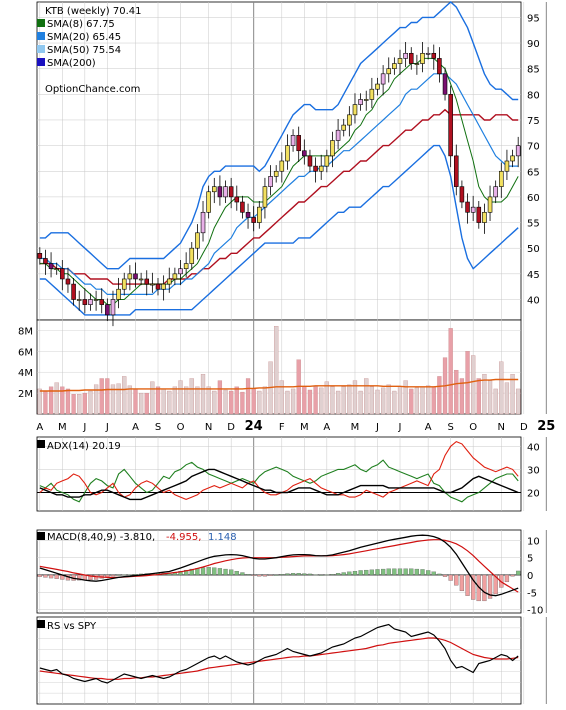  What do you see at coordinates (254, 426) in the screenshot?
I see `month-label: 24` at bounding box center [254, 426].